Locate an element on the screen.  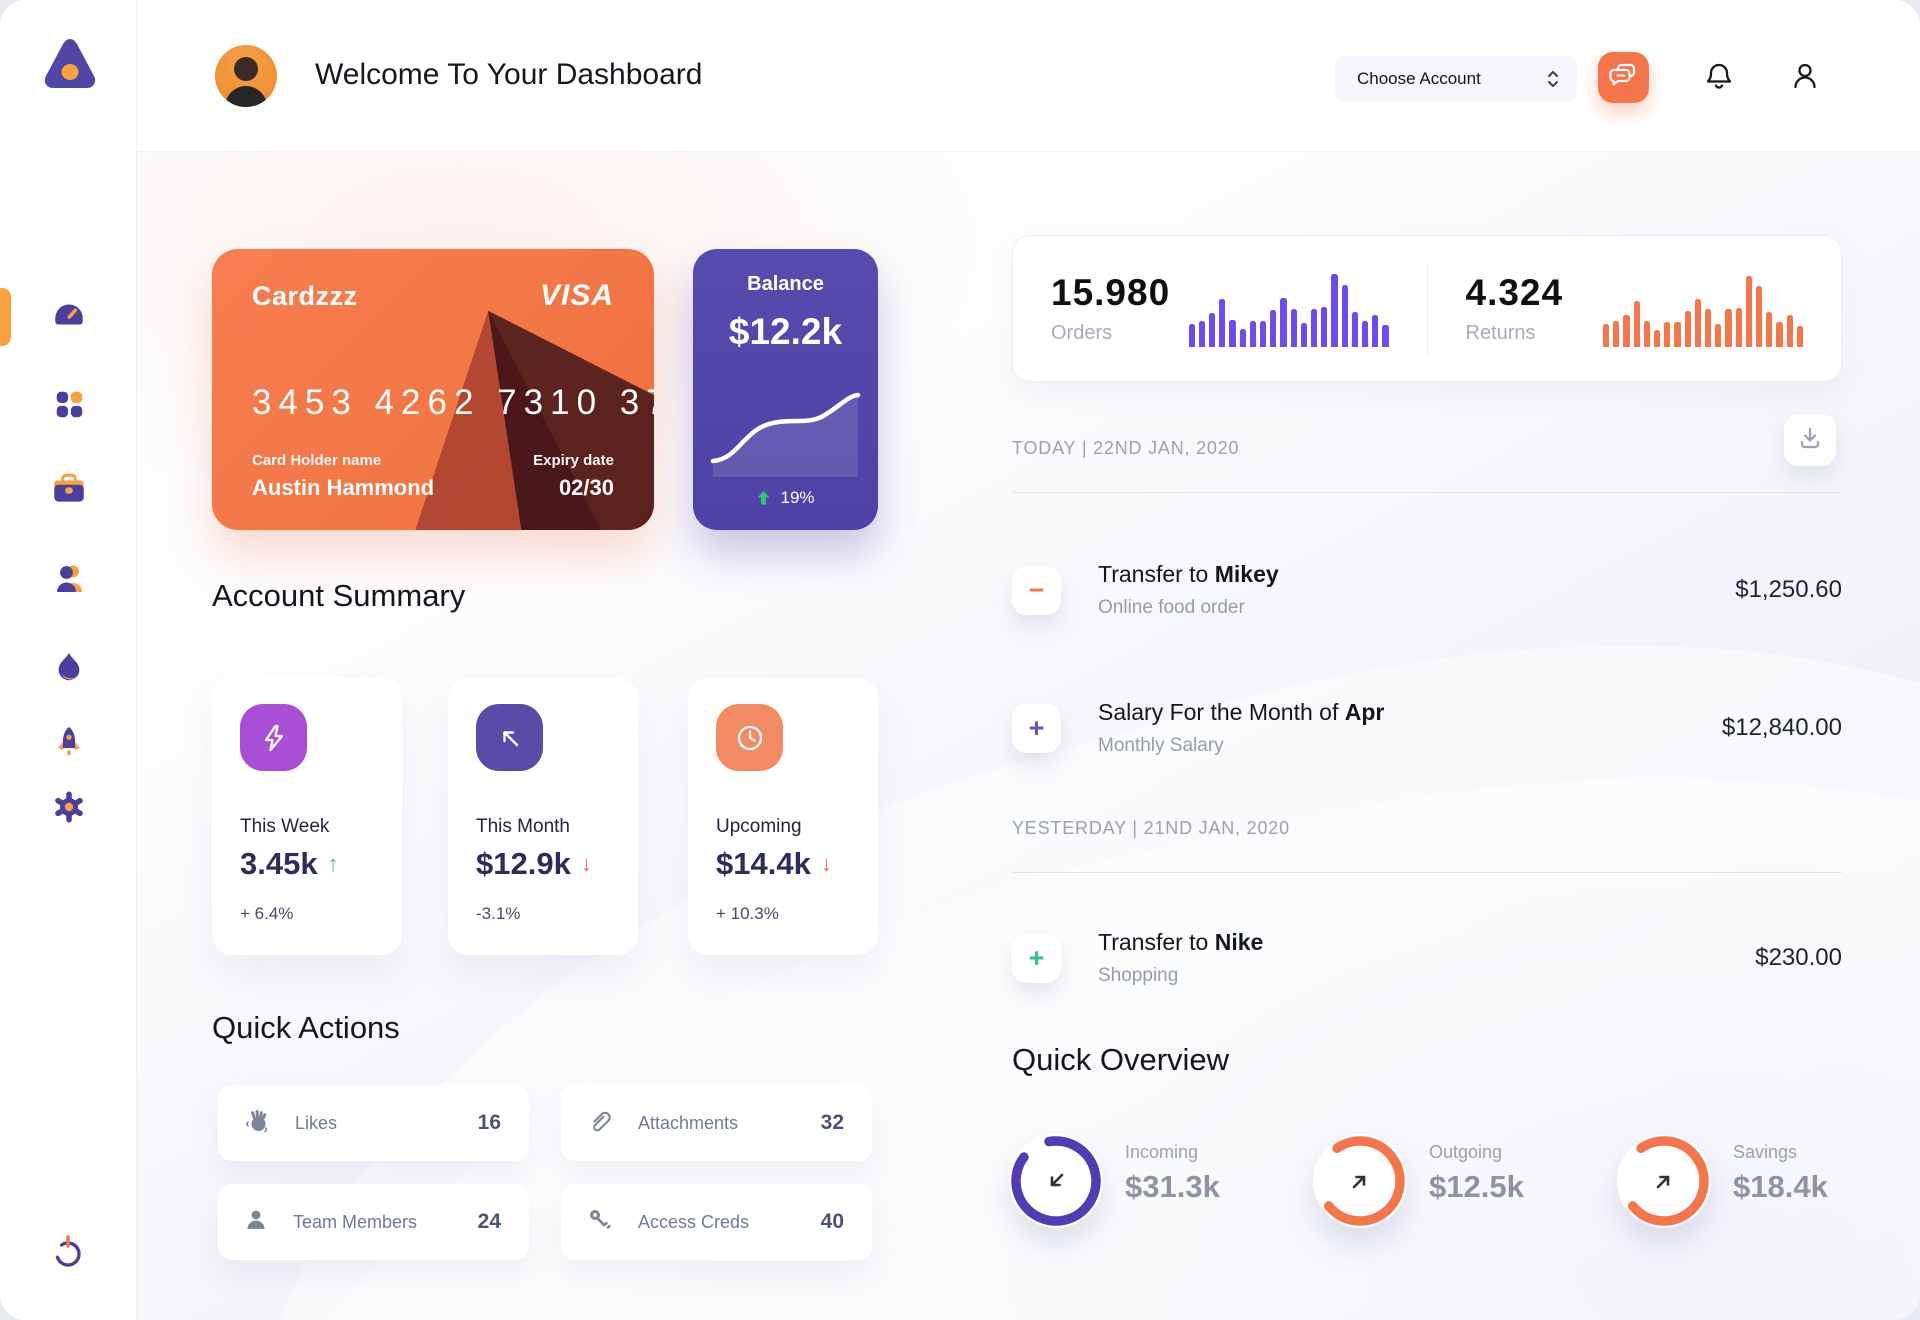
briefcase-icon is located at coordinates (69, 492).